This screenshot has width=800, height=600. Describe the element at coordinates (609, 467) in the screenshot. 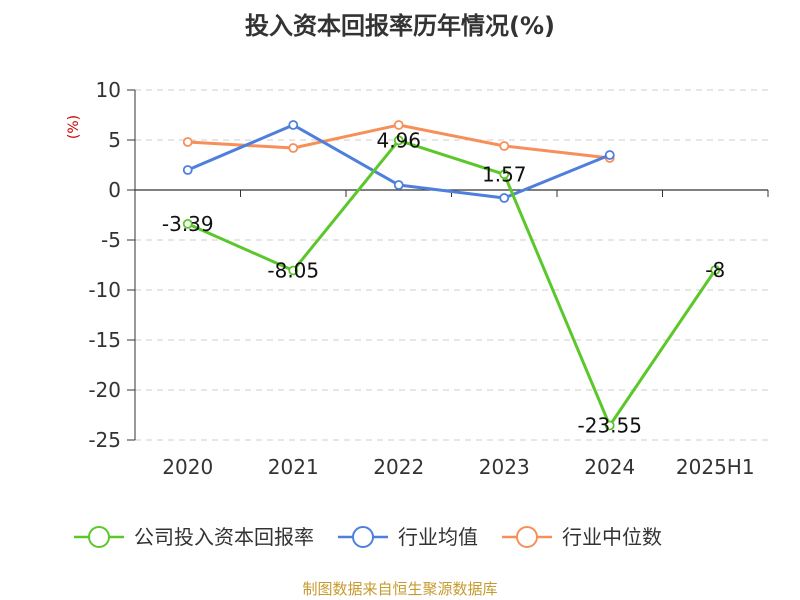

I see `x-tick-label: 2024` at that location.